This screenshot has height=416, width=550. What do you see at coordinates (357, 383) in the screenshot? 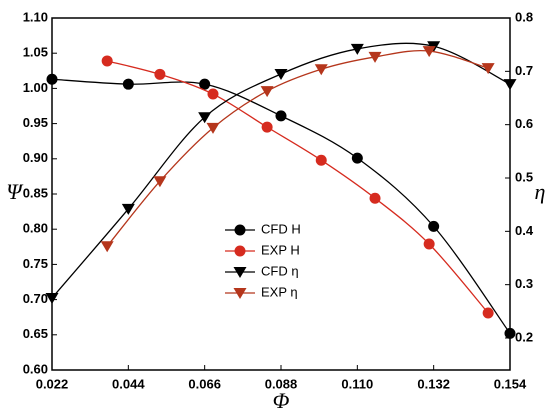
I see `x-tick-label: 0.110` at bounding box center [357, 383].